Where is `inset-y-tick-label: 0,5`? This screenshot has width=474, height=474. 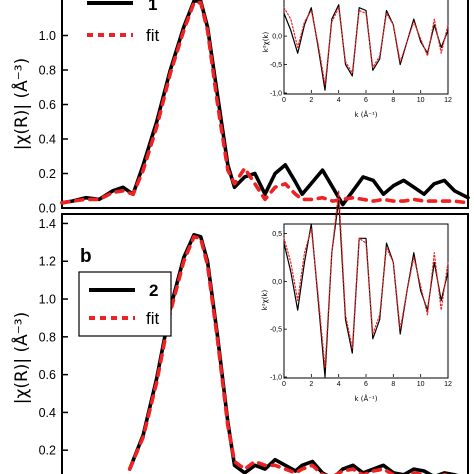 inset-y-tick-label: 0,5 is located at coordinates (277, 234).